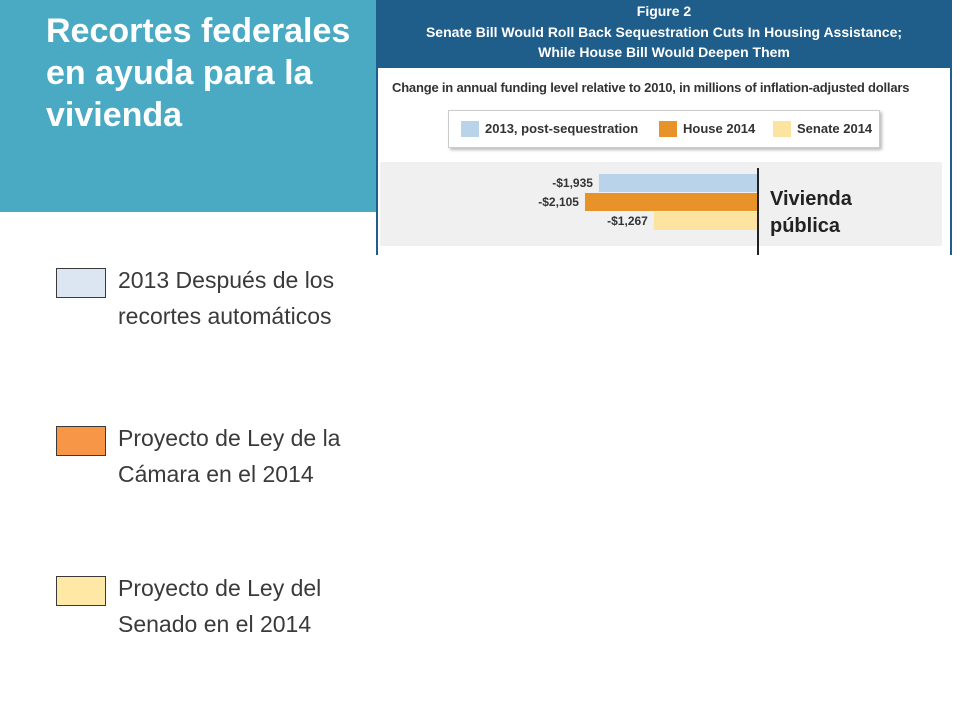 The height and width of the screenshot is (720, 960). I want to click on bar-value-label: -$2,105, so click(558, 202).